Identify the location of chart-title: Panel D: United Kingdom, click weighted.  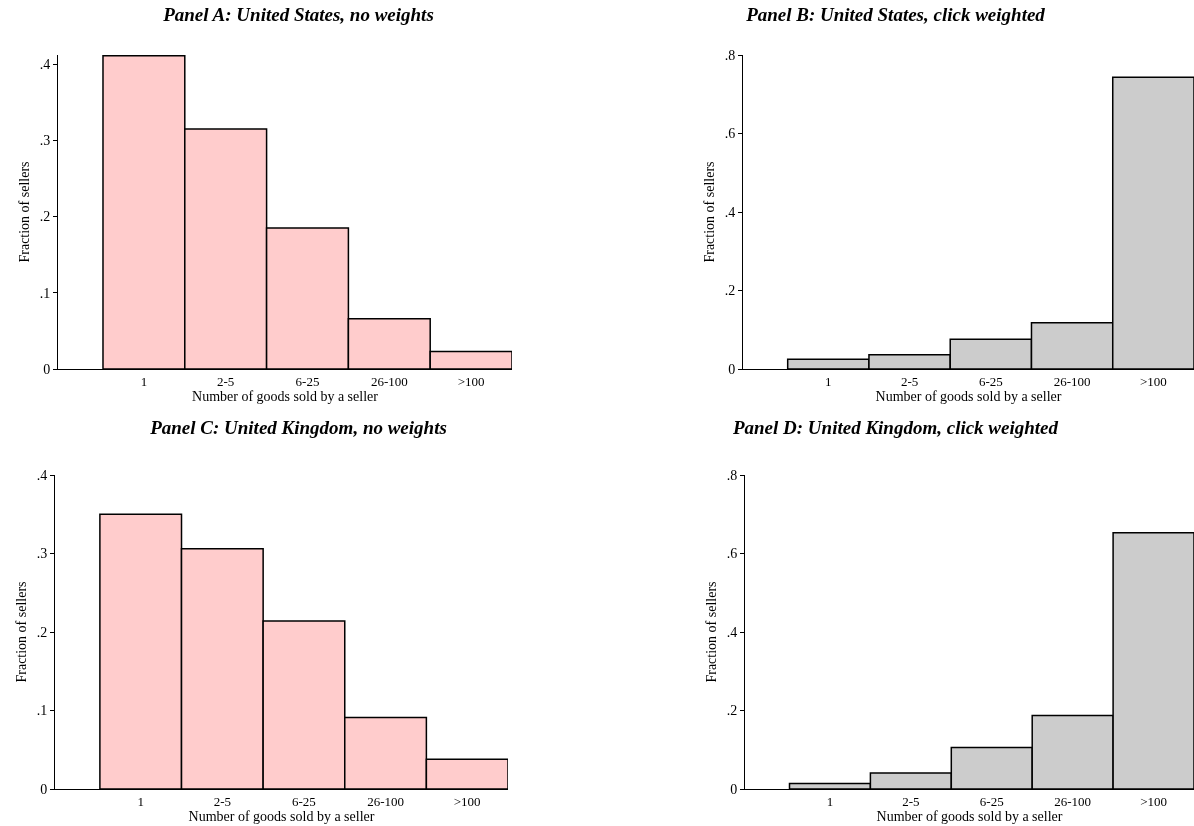
(895, 428).